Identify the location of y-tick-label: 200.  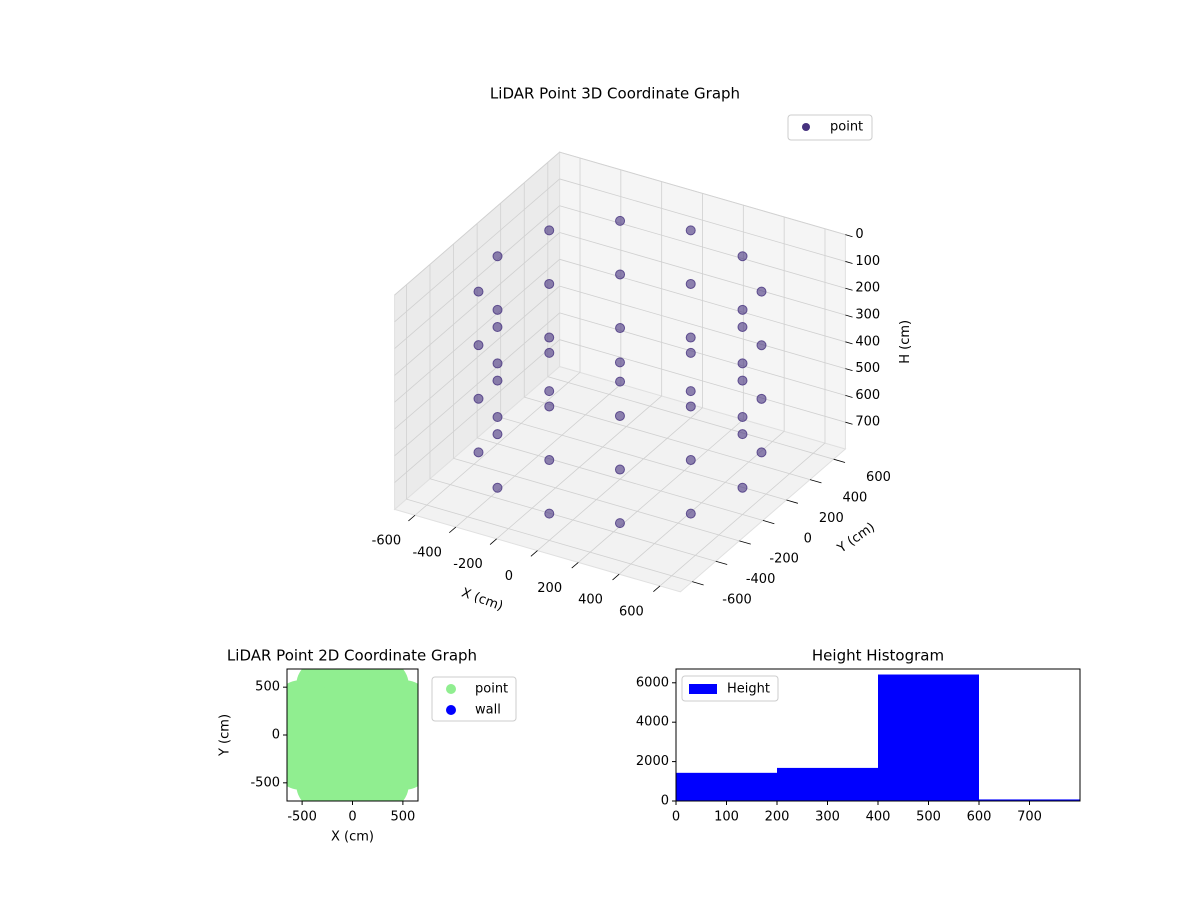
(831, 518).